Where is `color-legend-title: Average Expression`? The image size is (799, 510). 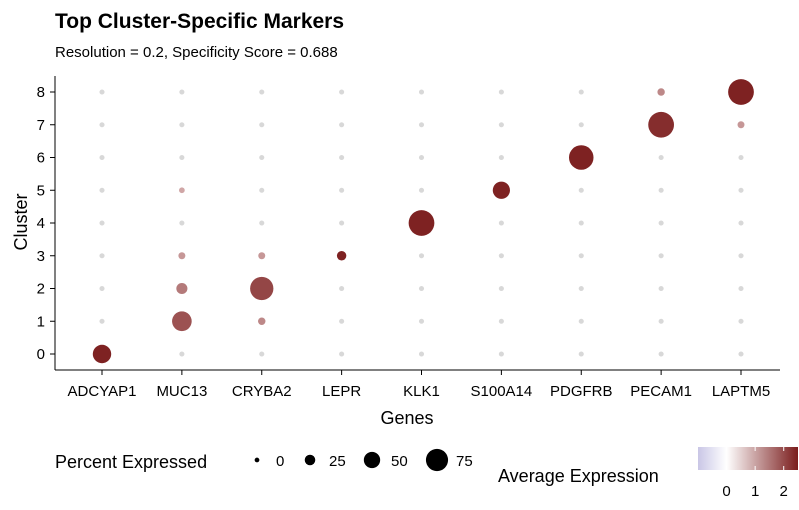 color-legend-title: Average Expression is located at coordinates (578, 476).